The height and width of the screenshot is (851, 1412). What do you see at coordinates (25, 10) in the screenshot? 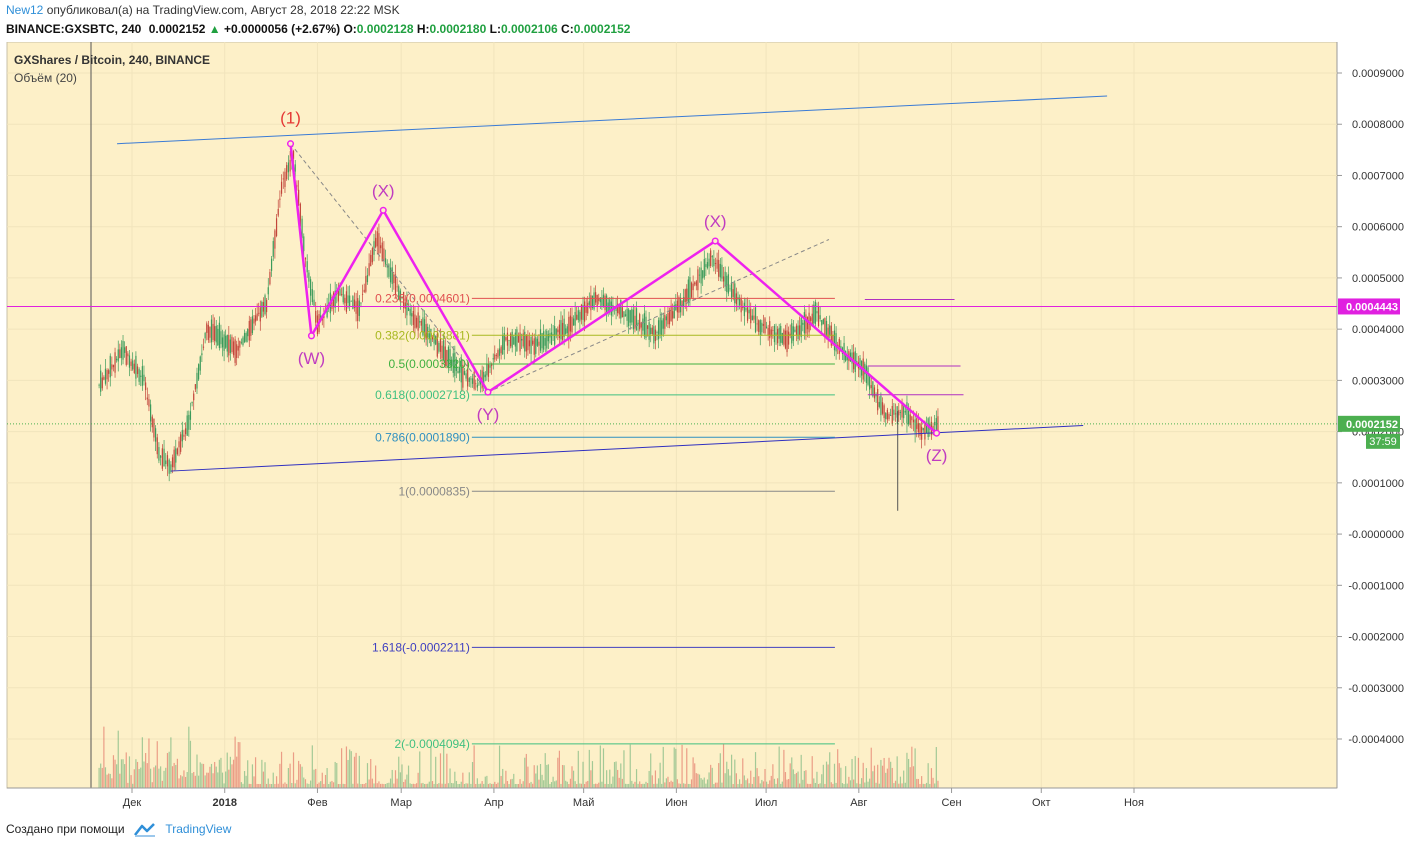
I see `author-link: New12` at bounding box center [25, 10].